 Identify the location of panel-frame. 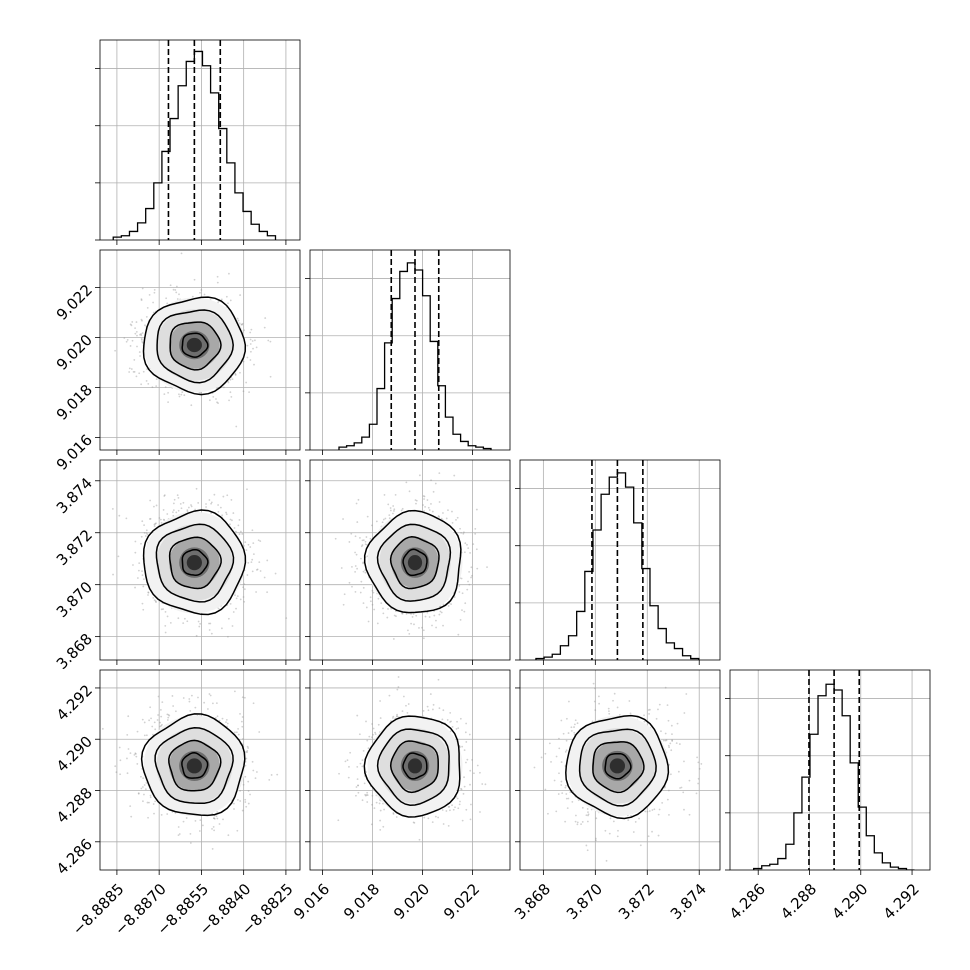
(410, 770).